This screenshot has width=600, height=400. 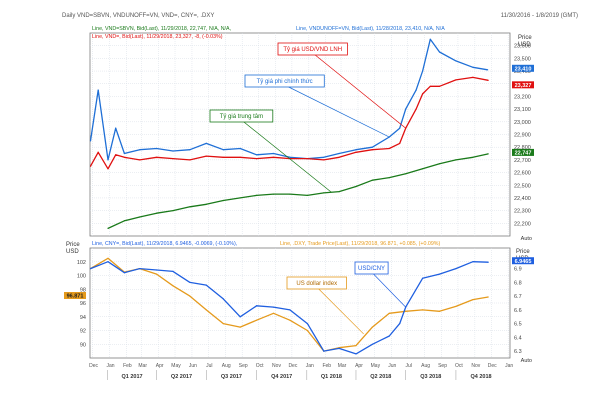 I want to click on annotation-dxy-leader, so click(x=340, y=310).